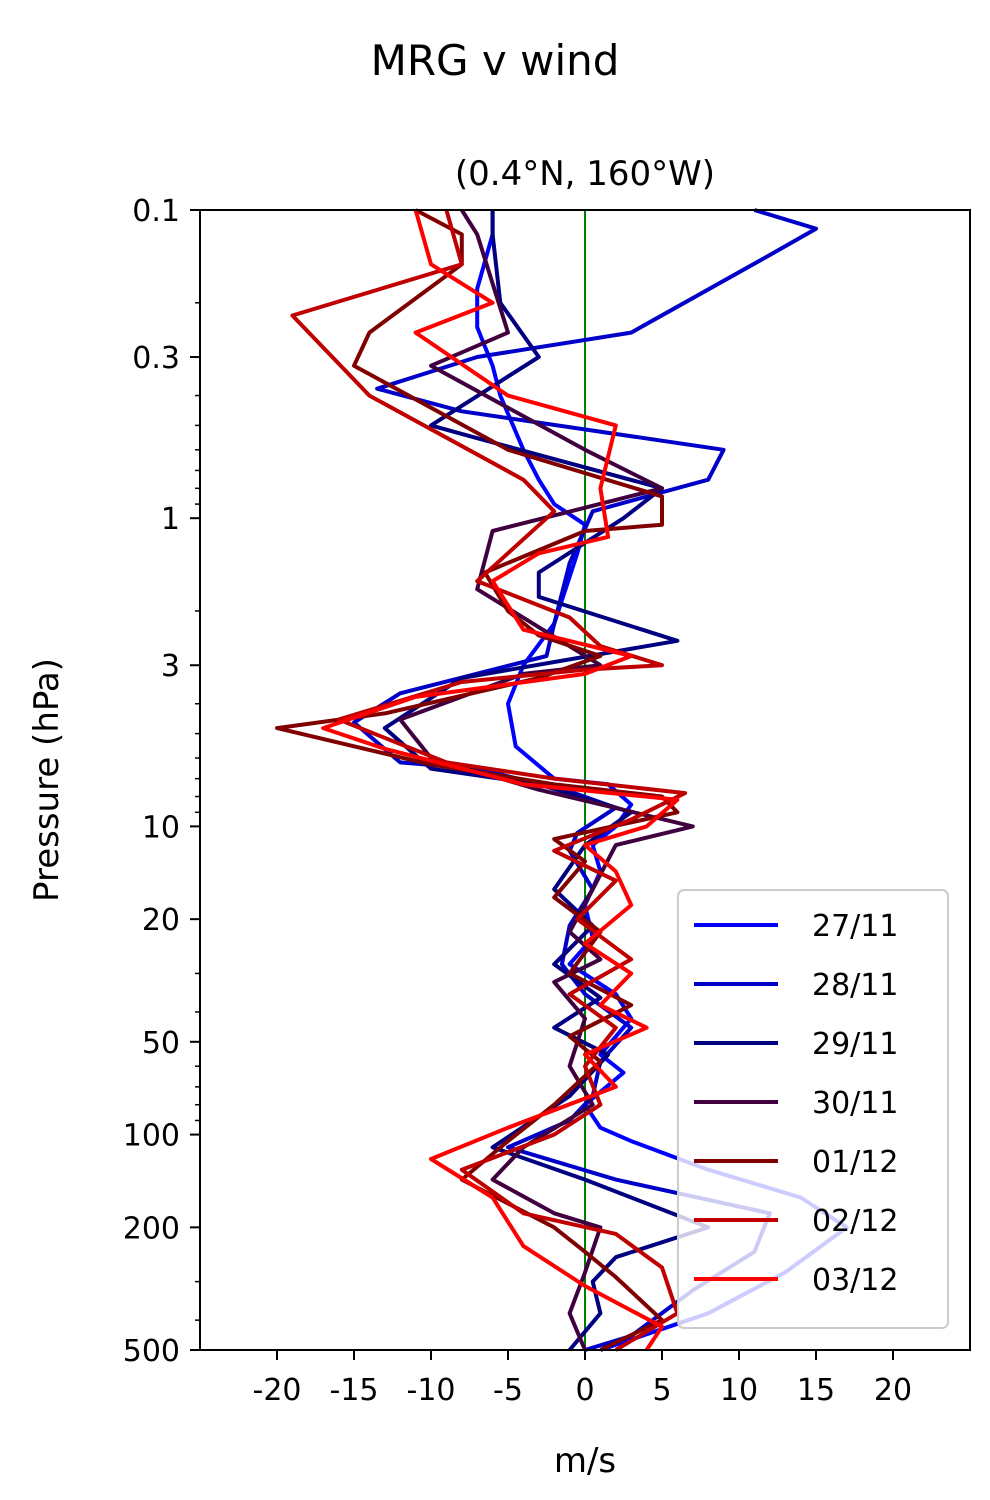 The width and height of the screenshot is (990, 1500). I want to click on y-tick-label: 3, so click(170, 666).